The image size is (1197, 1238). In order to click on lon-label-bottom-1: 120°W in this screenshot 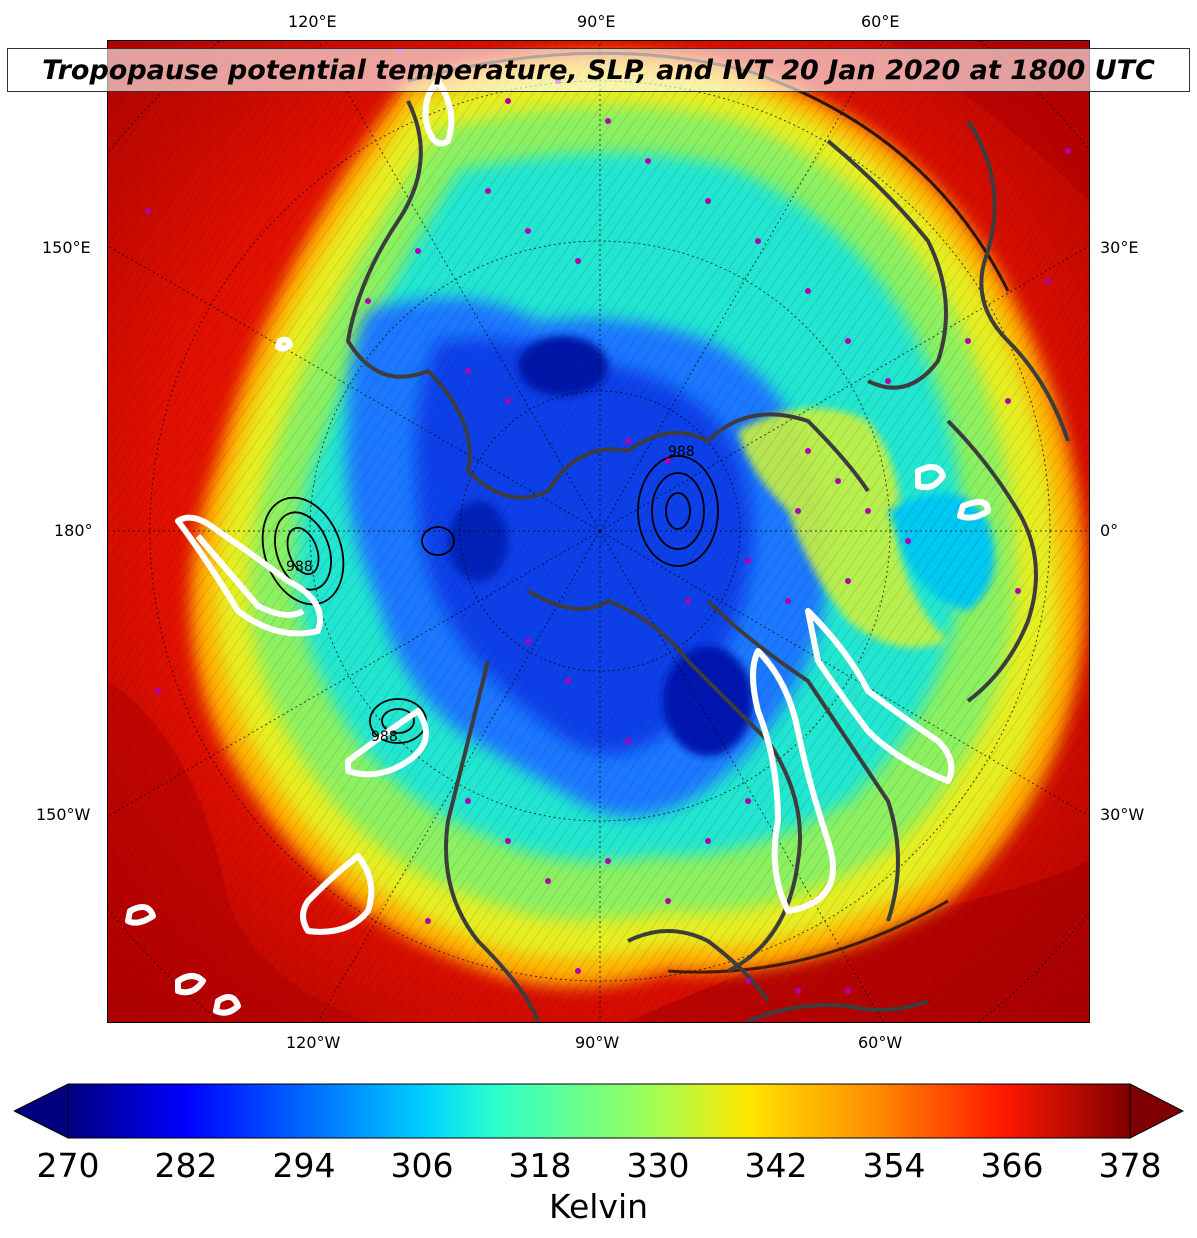, I will do `click(313, 1042)`.